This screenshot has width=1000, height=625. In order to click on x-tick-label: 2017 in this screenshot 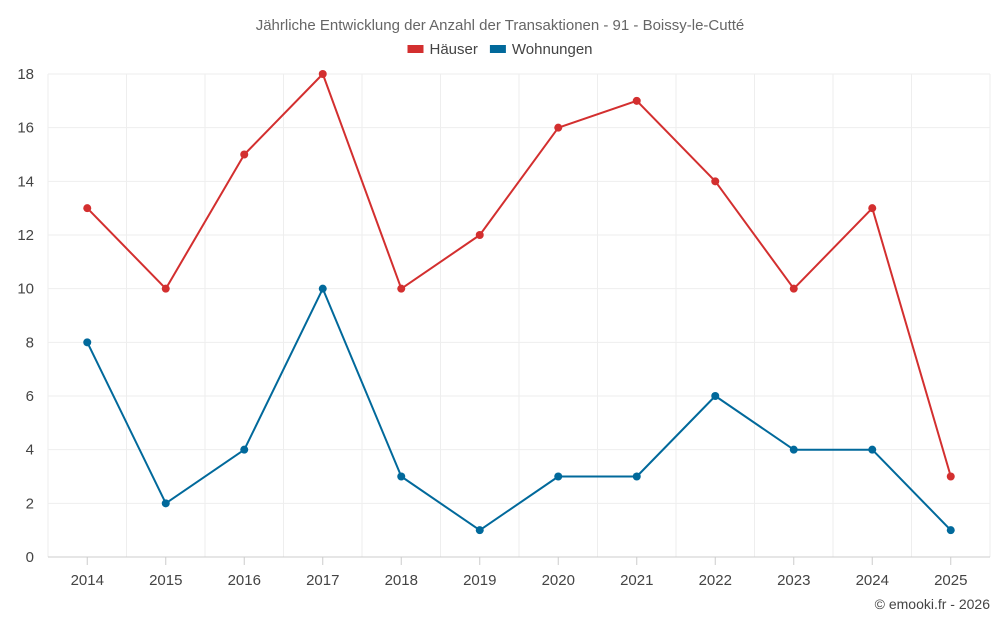, I will do `click(322, 580)`.